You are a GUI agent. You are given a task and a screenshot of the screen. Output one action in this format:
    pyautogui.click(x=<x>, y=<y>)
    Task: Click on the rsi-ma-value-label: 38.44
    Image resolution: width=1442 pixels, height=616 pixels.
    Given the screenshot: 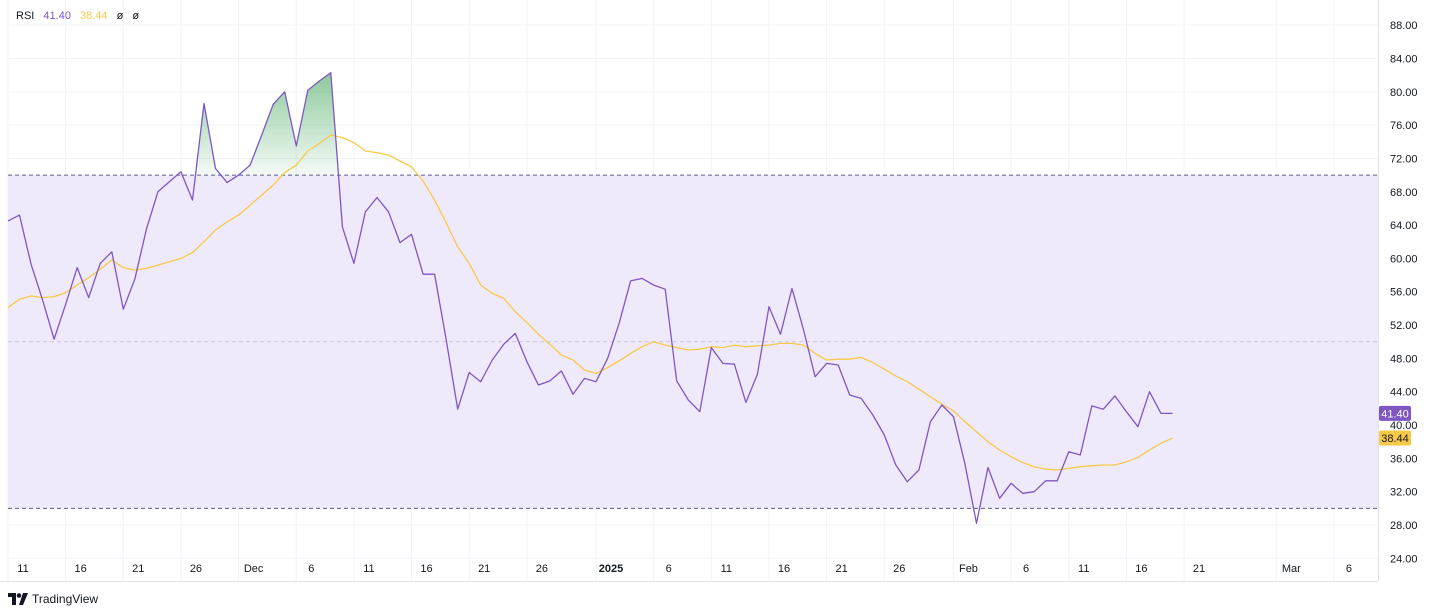 What is the action you would take?
    pyautogui.click(x=1395, y=438)
    